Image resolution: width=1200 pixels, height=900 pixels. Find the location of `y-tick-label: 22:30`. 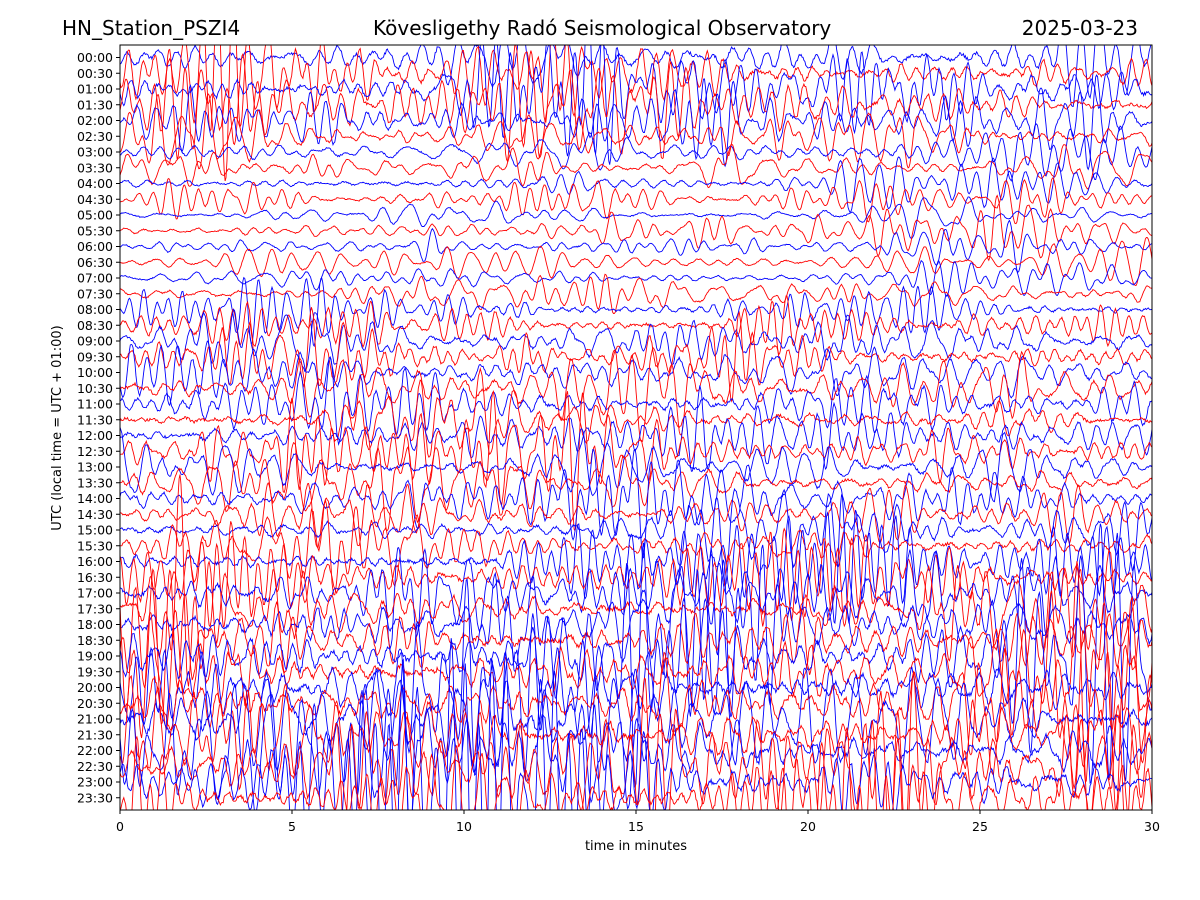

y-tick-label: 22:30 is located at coordinates (95, 766).